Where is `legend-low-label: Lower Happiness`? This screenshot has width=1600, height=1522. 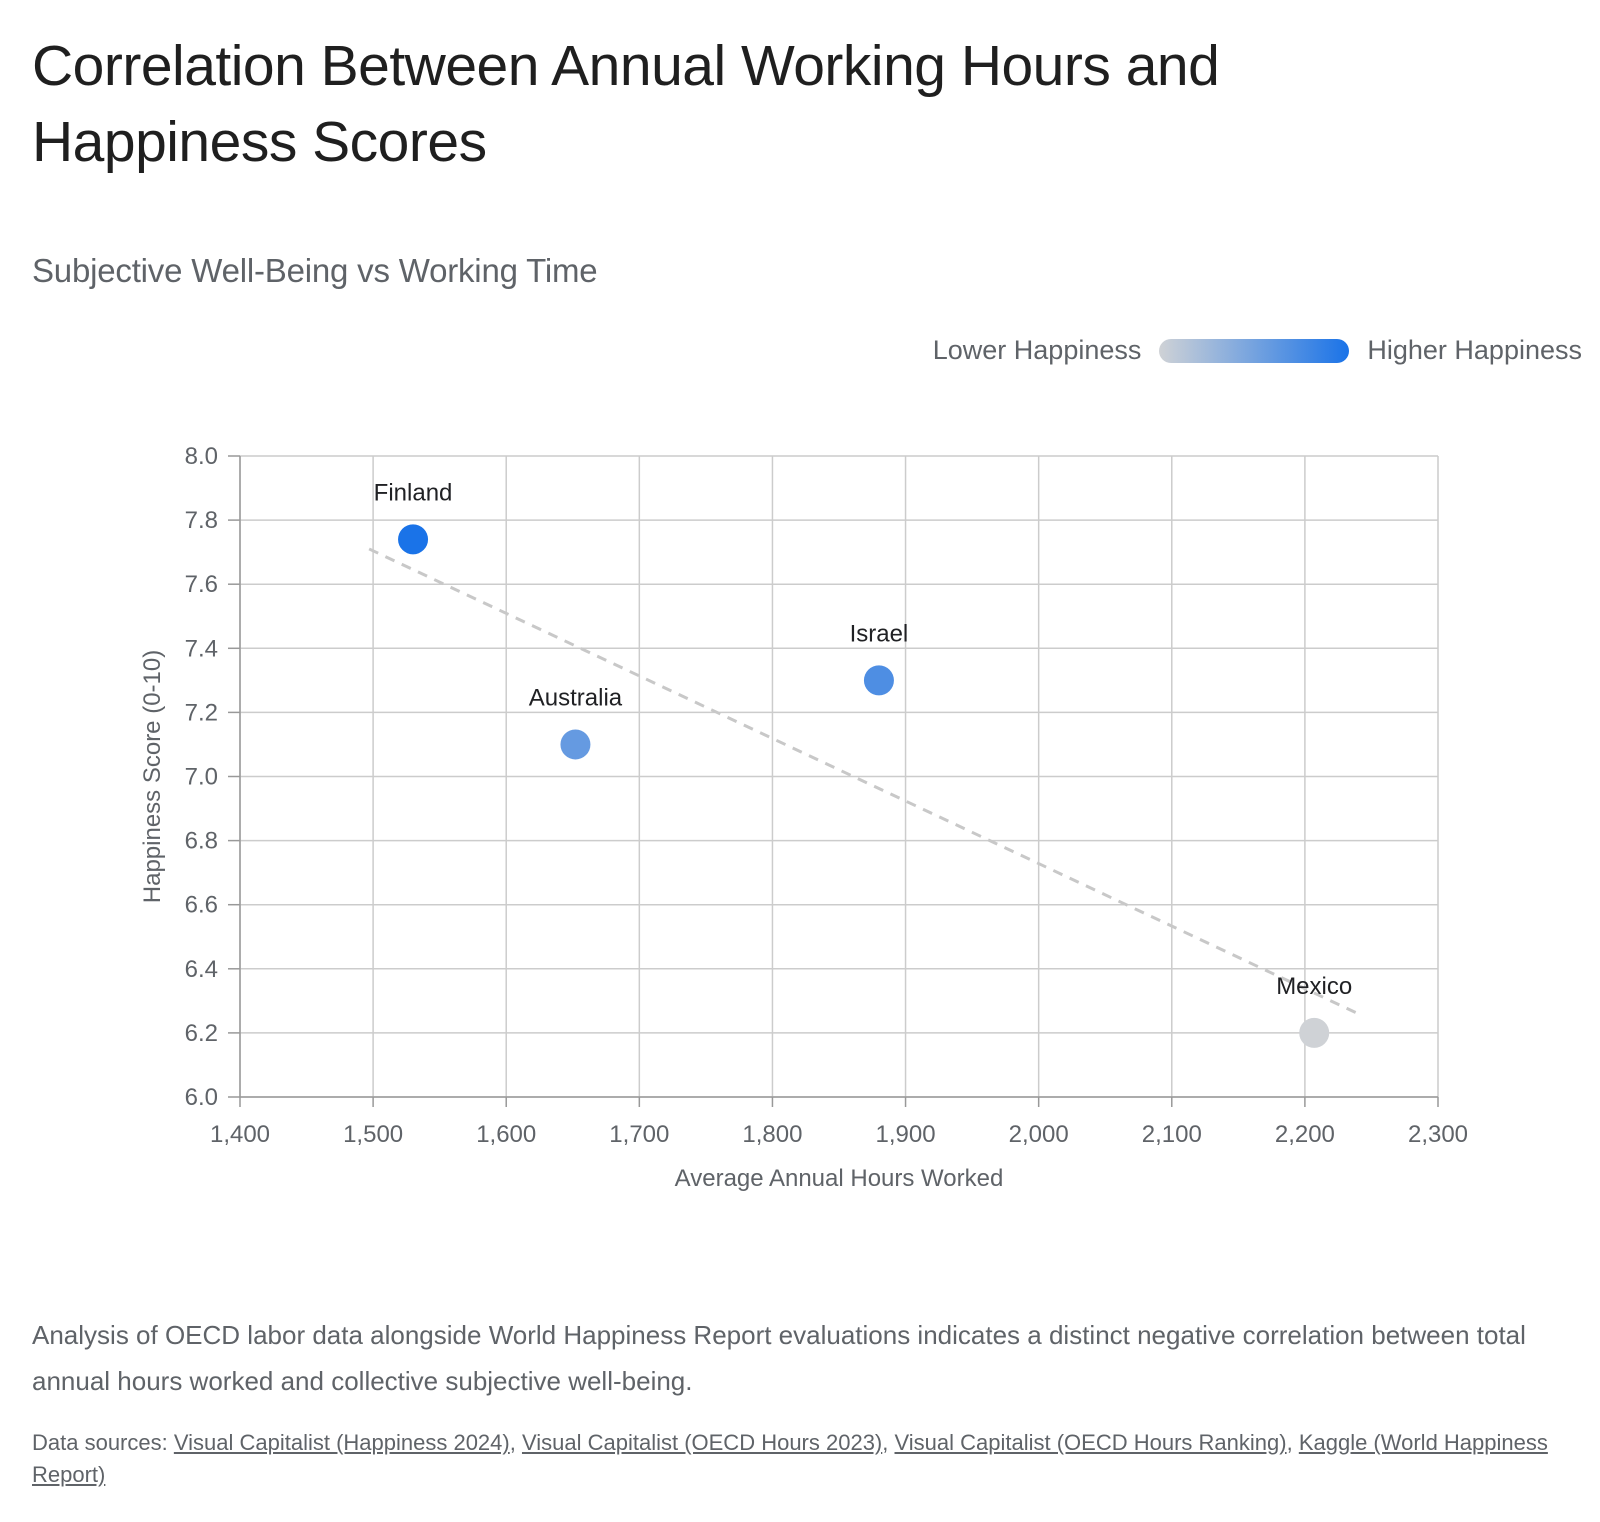
legend-low-label: Lower Happiness is located at coordinates (1037, 350).